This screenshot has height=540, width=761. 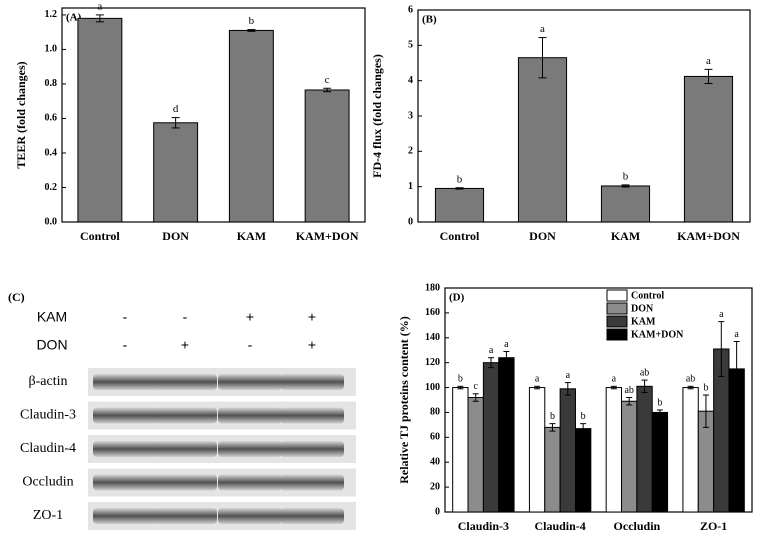 What do you see at coordinates (48, 448) in the screenshot?
I see `band-label: Claudin-4` at bounding box center [48, 448].